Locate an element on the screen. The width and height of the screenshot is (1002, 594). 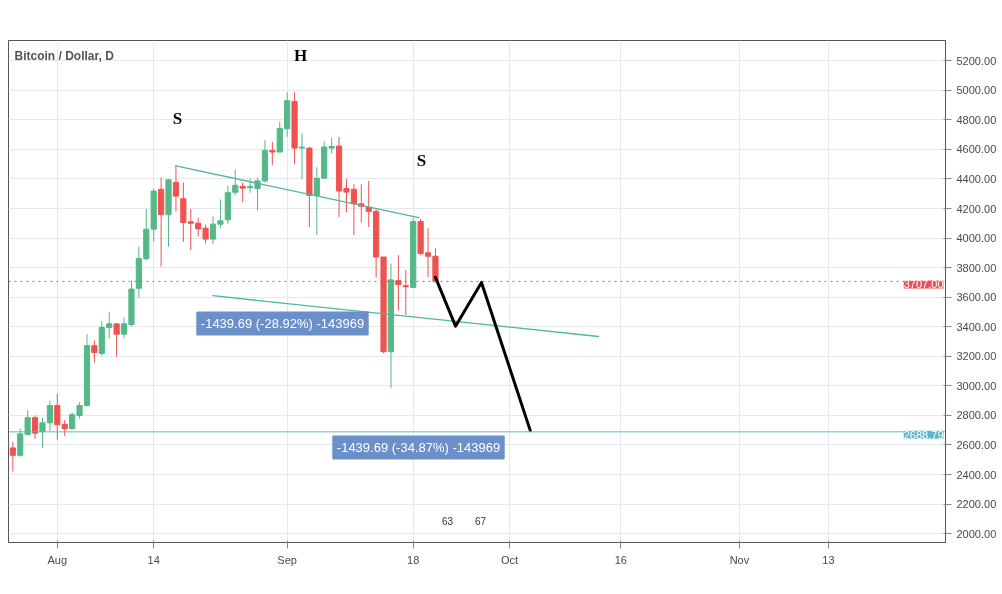
annotation: 63 is located at coordinates (447, 521).